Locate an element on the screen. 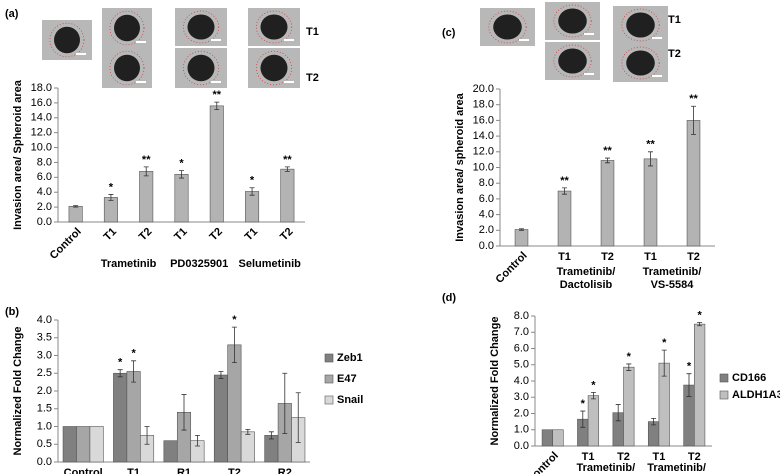 This screenshot has height=474, width=780. x-tick-label: R1 is located at coordinates (184, 470).